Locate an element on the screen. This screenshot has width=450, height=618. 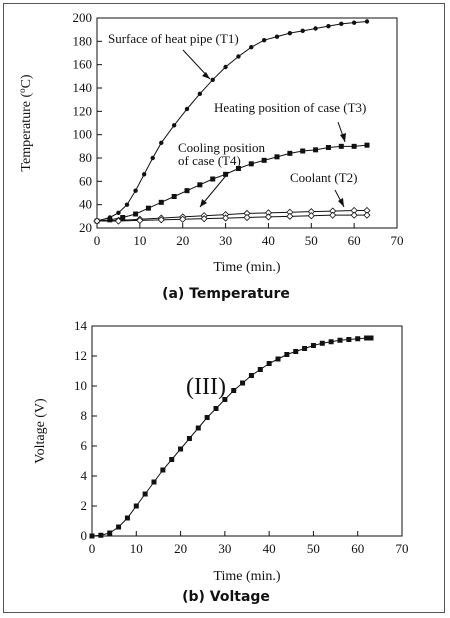
chart-b-y-axis-label: Voltage (V) is located at coordinates (40, 431).